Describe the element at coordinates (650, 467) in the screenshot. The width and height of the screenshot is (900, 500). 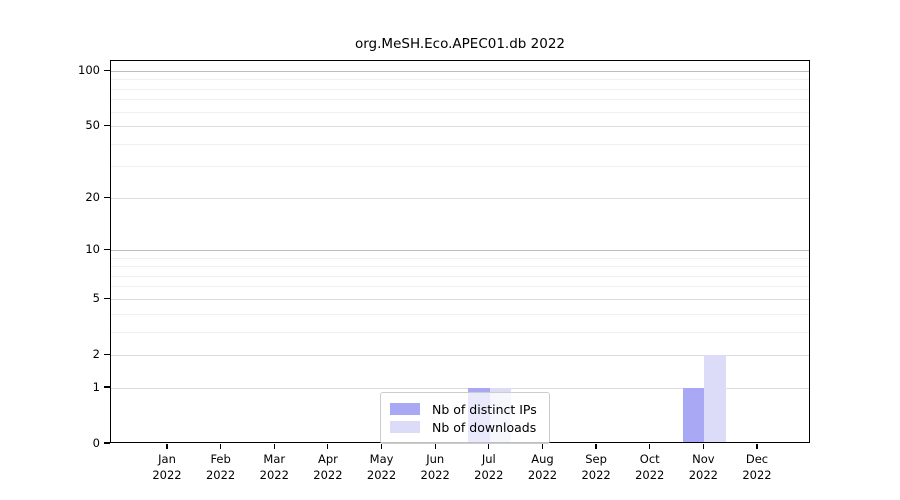
I see `x-tick-label: Oct 2022` at that location.